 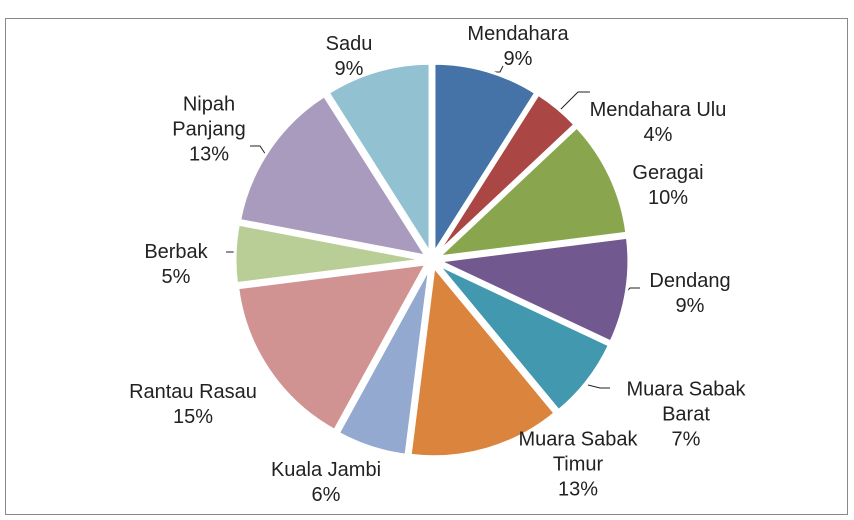 I want to click on category-label: Mendahara, so click(x=518, y=34).